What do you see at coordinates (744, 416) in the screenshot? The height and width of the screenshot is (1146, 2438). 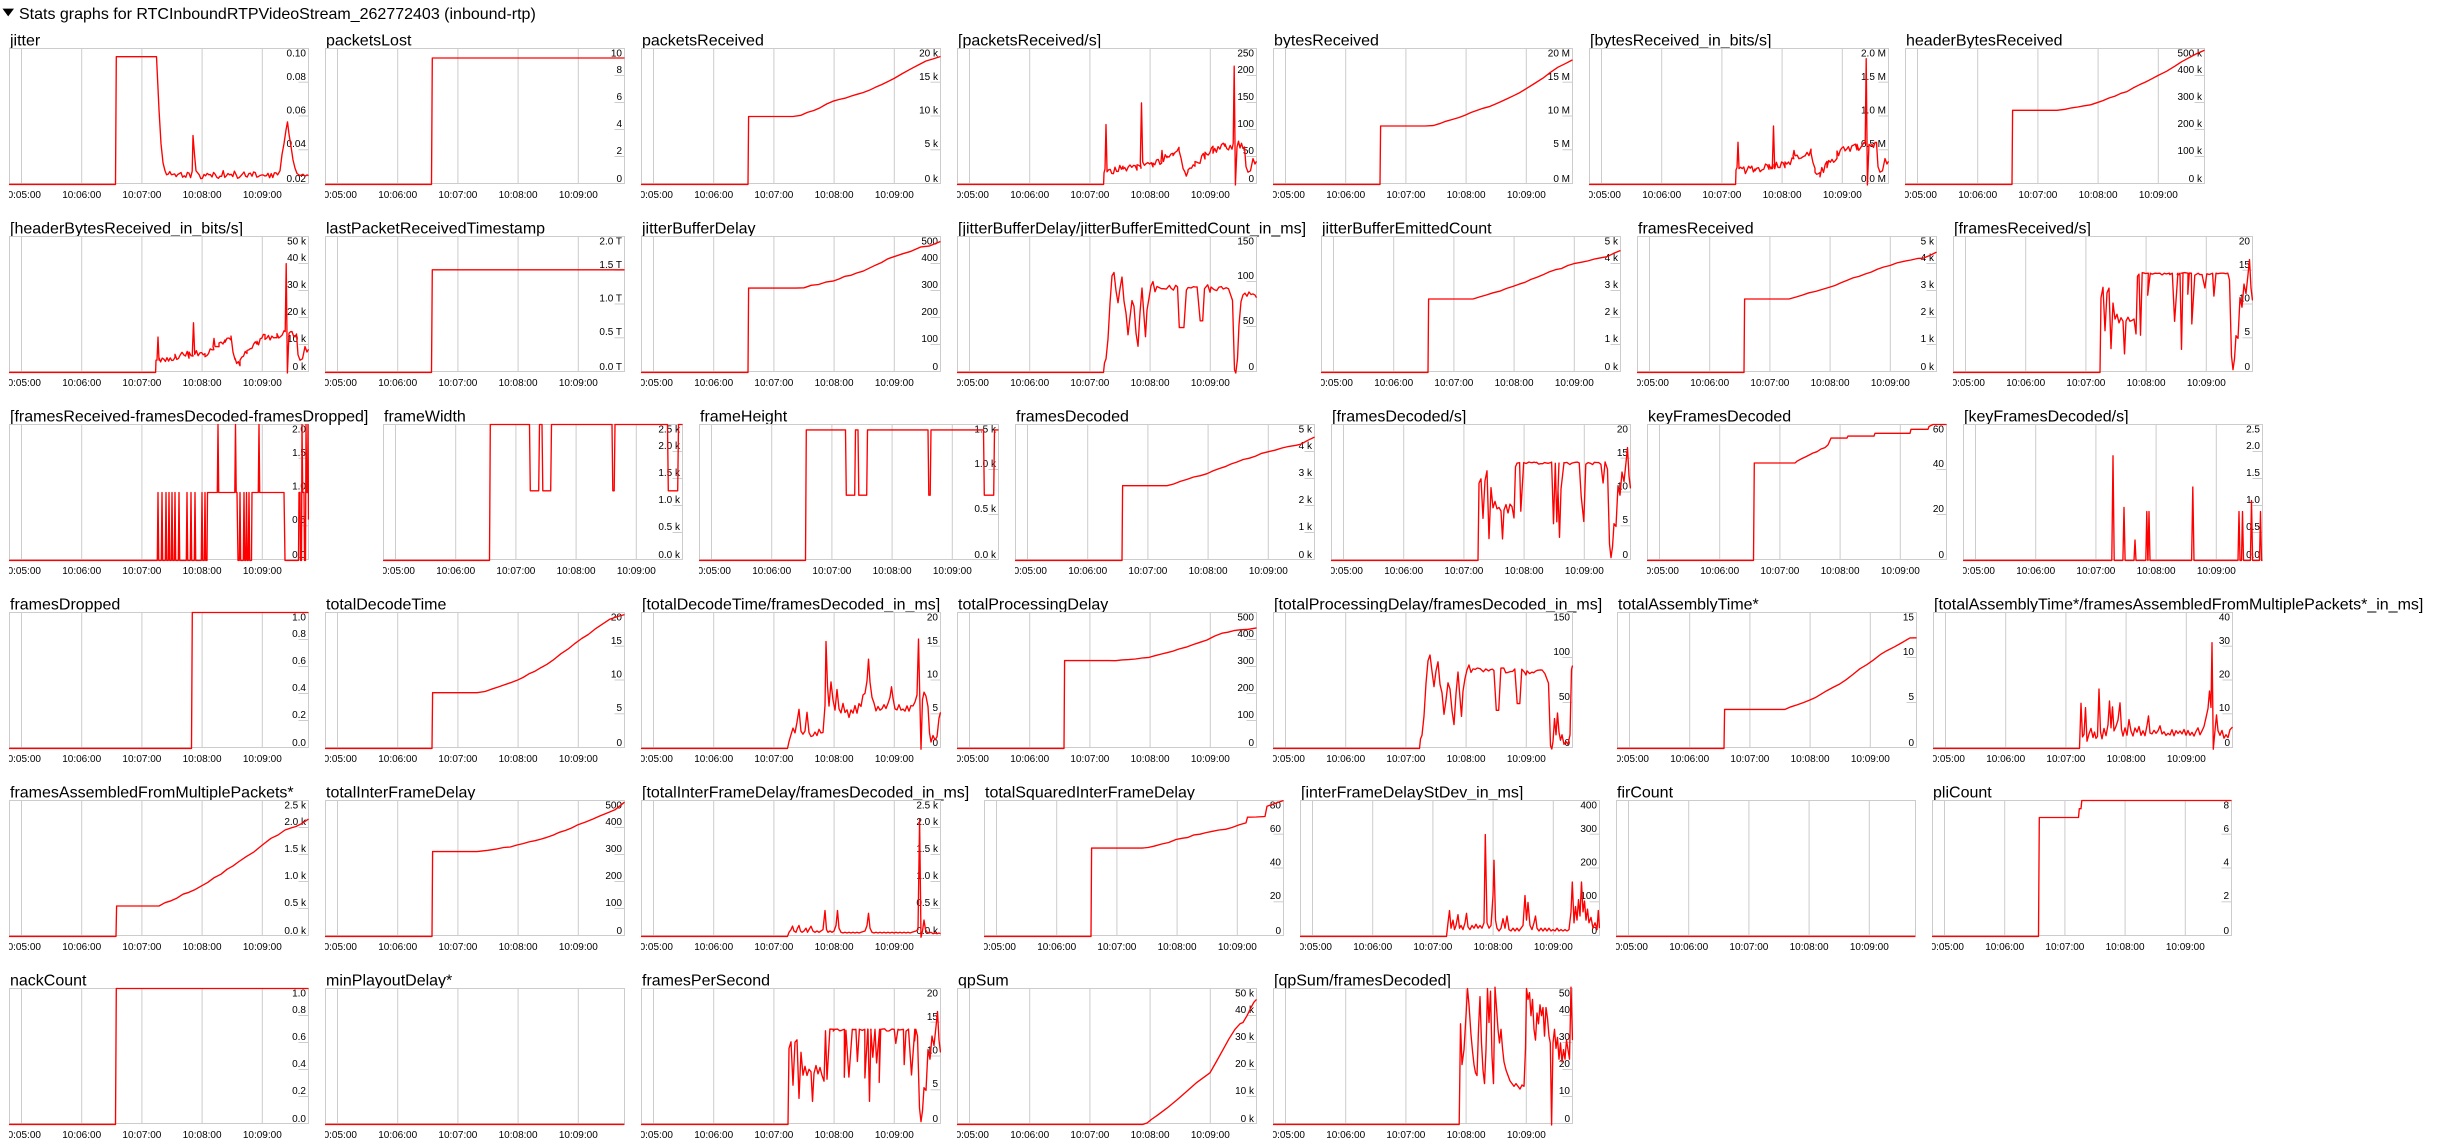 I see `svg-text: frameHeight` at bounding box center [744, 416].